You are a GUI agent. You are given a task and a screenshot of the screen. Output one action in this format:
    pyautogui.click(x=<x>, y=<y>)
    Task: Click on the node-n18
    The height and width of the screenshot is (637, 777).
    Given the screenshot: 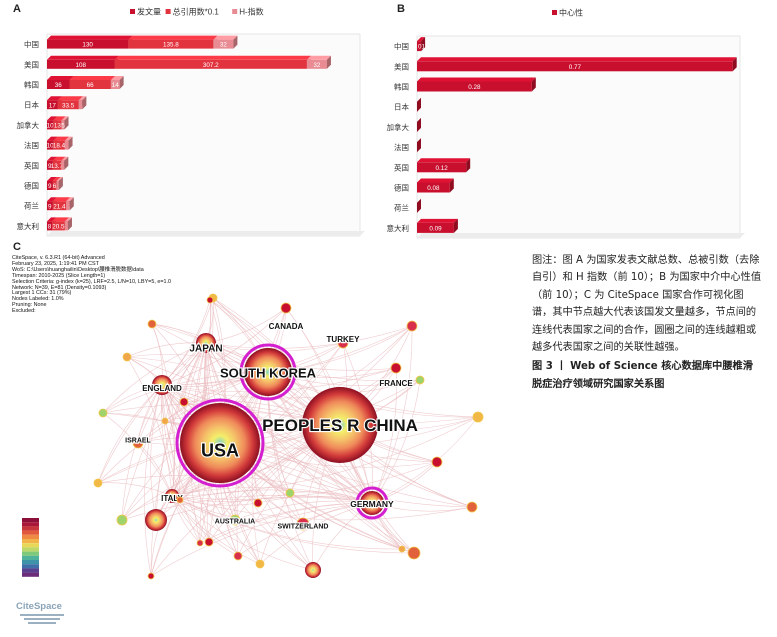 What is the action you would take?
    pyautogui.click(x=402, y=549)
    